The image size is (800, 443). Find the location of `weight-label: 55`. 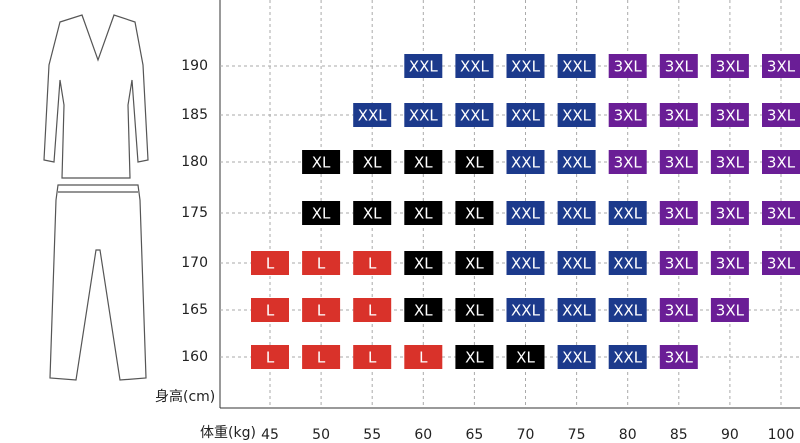

weight-label: 55 is located at coordinates (372, 435).